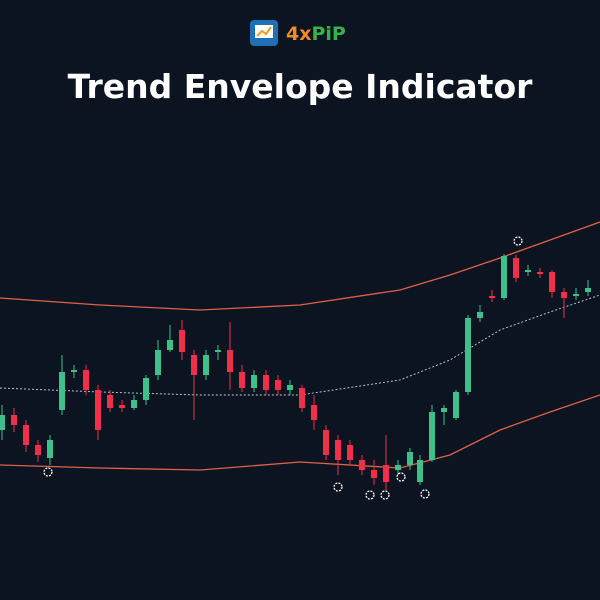  I want to click on logo-suffix: PiP, so click(328, 34).